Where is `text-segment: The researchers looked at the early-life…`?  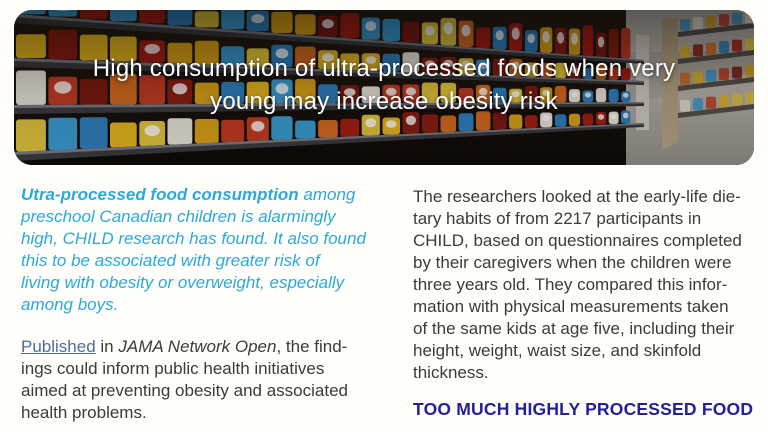
text-segment: The researchers looked at the early-life… is located at coordinates (577, 196).